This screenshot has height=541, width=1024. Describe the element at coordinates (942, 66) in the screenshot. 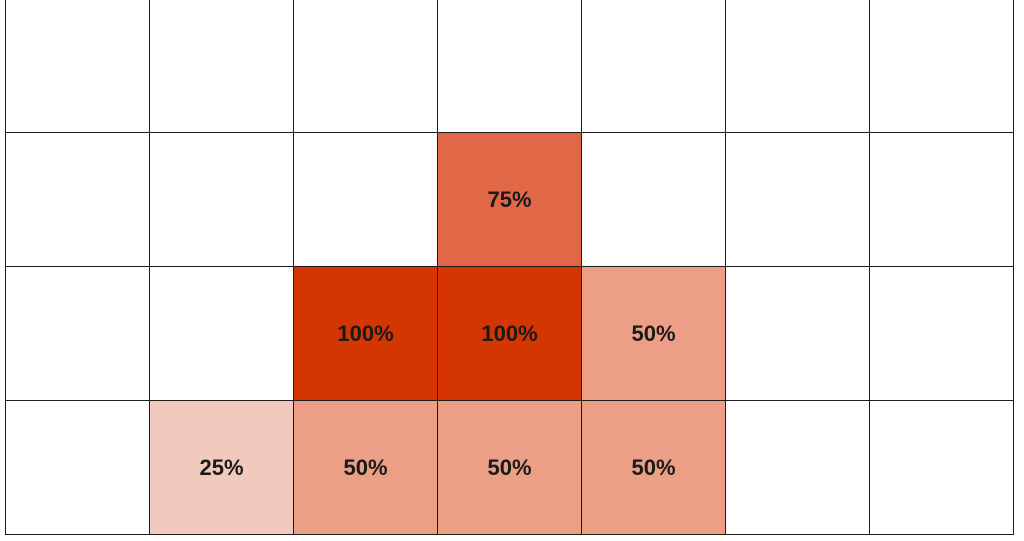

I see `grid-cell-r1-c7` at that location.